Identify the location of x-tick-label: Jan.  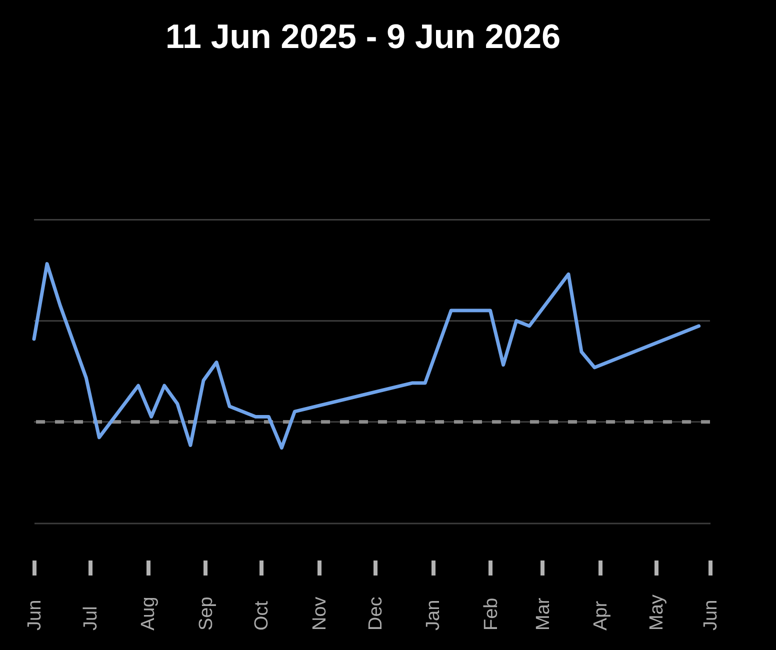
(433, 615).